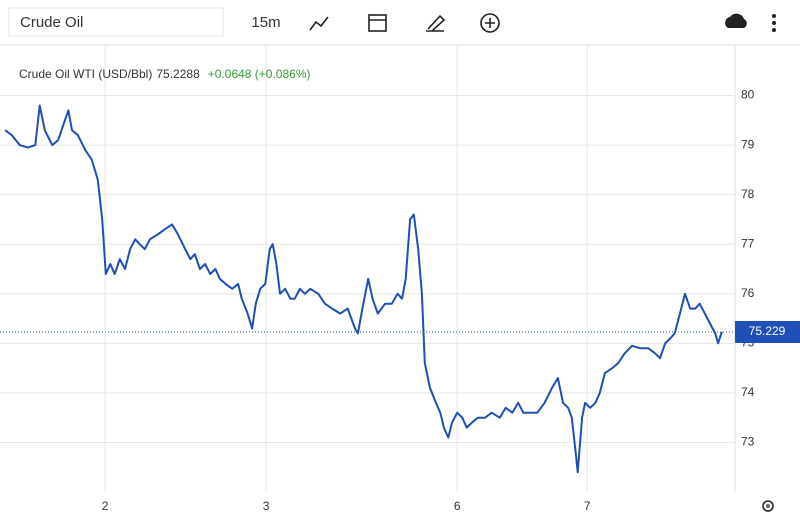 The height and width of the screenshot is (528, 800). I want to click on calendar-icon, so click(377, 23).